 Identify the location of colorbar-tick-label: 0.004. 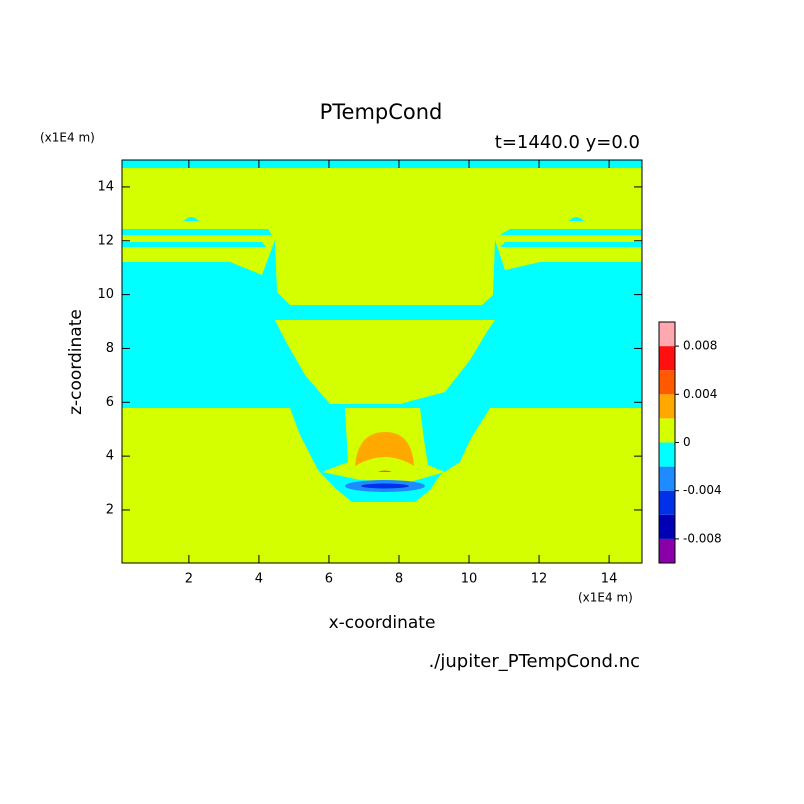
(700, 394).